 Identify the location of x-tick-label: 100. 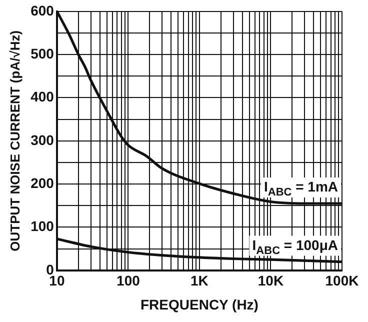
(128, 280).